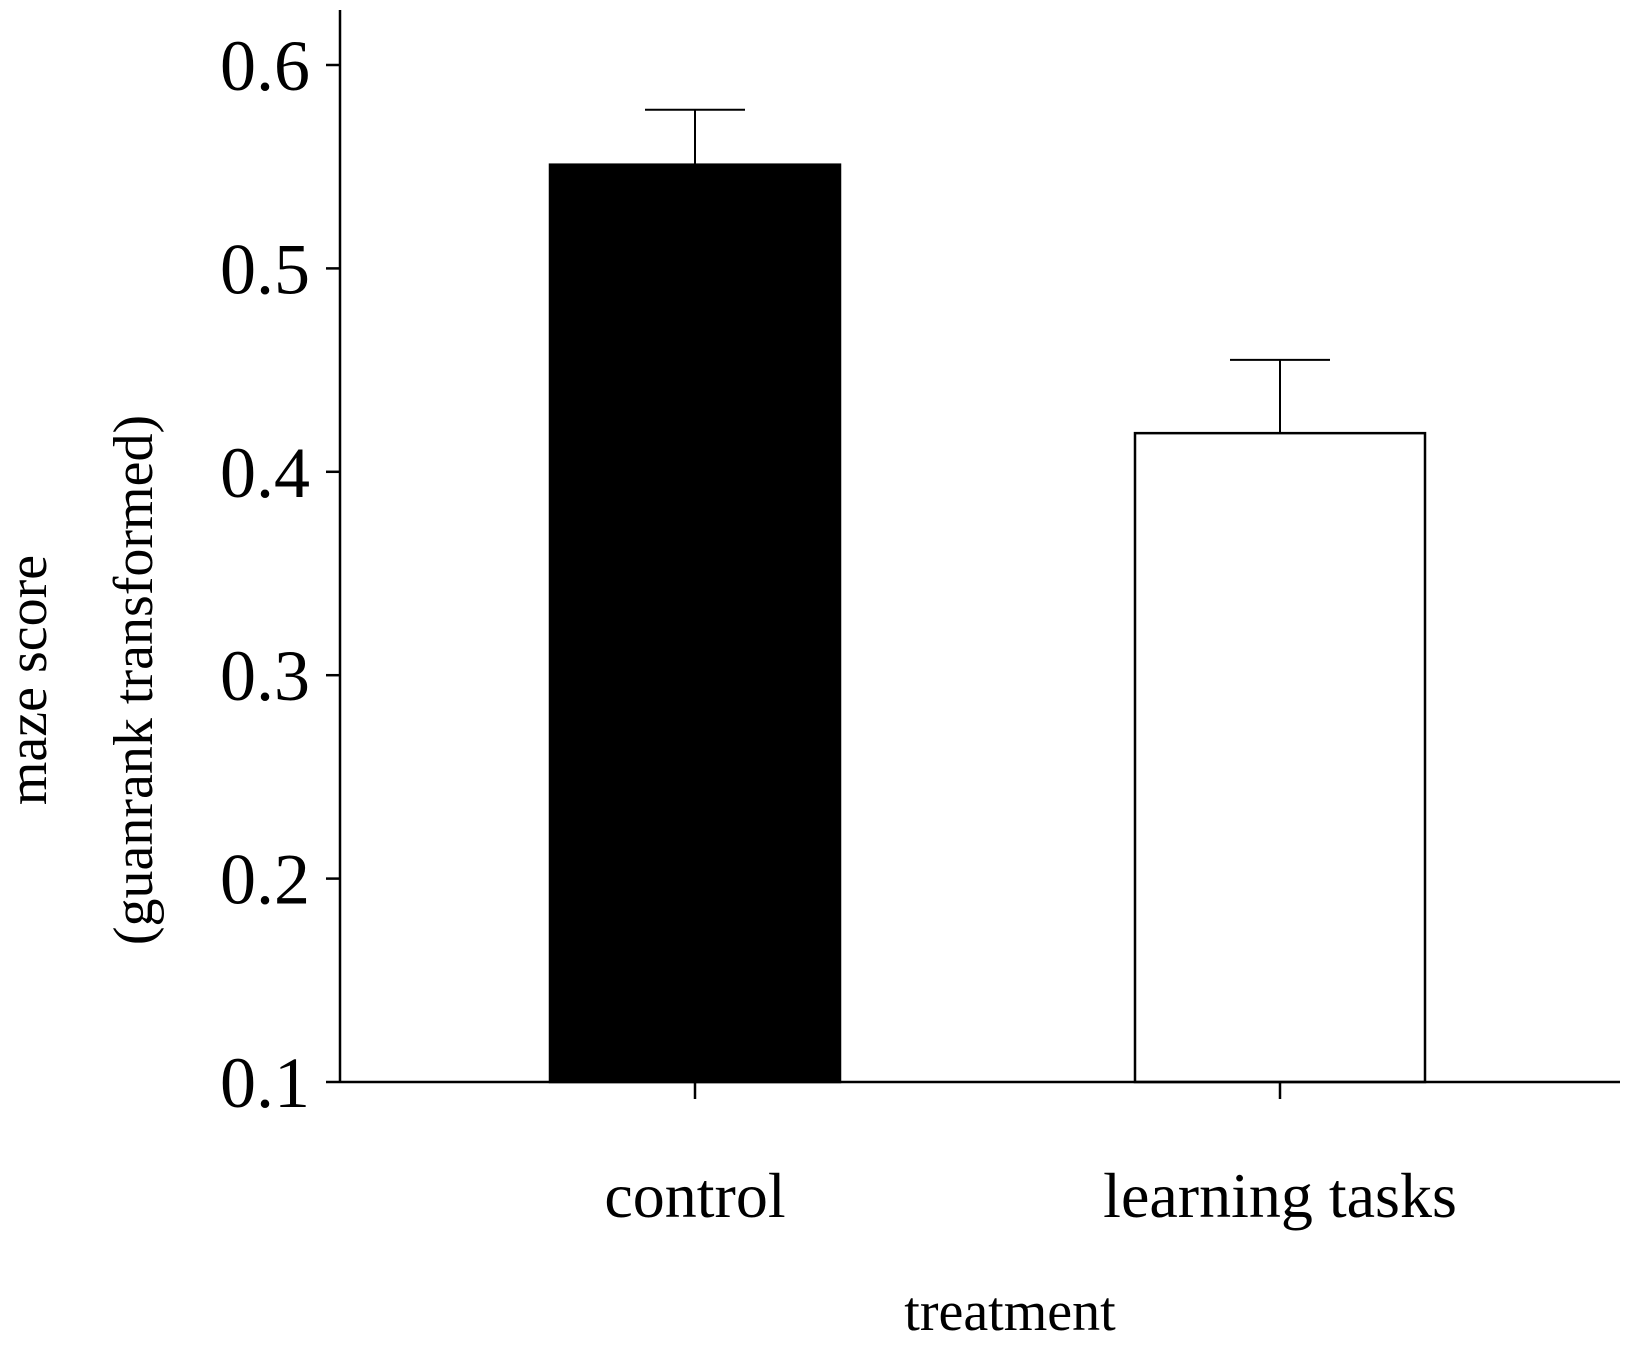 The height and width of the screenshot is (1351, 1650). Describe the element at coordinates (1280, 757) in the screenshot. I see `bar-learning-tasks` at that location.